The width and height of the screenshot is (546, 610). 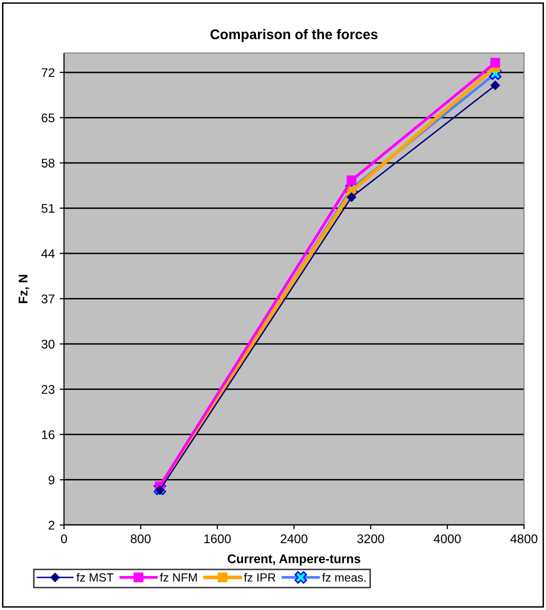 What do you see at coordinates (64, 539) in the screenshot?
I see `x-tick-label: 0` at bounding box center [64, 539].